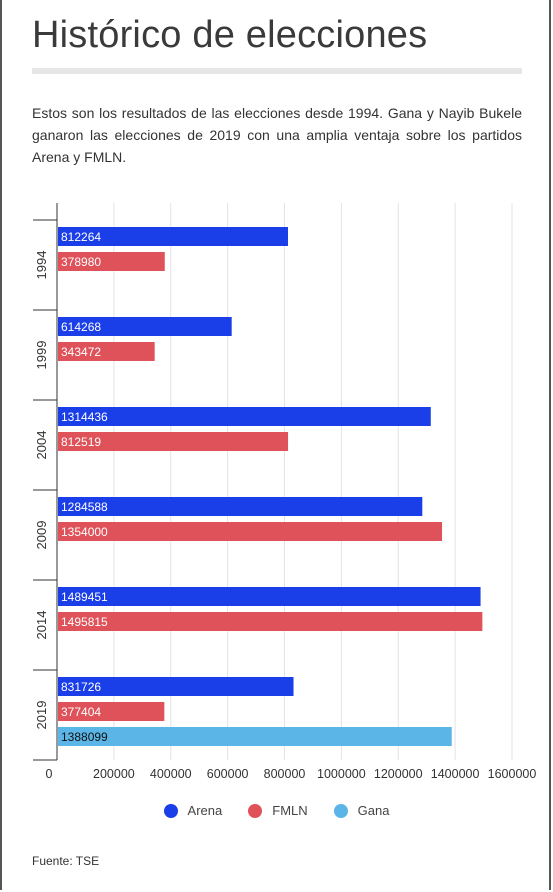  I want to click on bar-fmln-2019, so click(111, 711).